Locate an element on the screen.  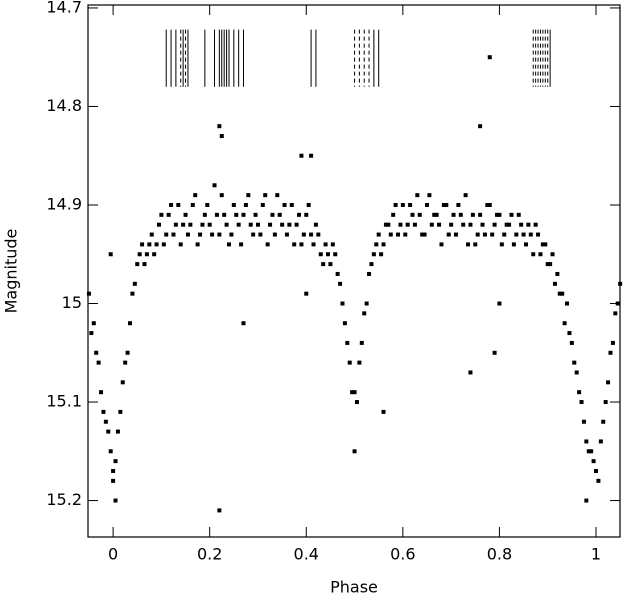
x-tick-label: 0 is located at coordinates (113, 554).